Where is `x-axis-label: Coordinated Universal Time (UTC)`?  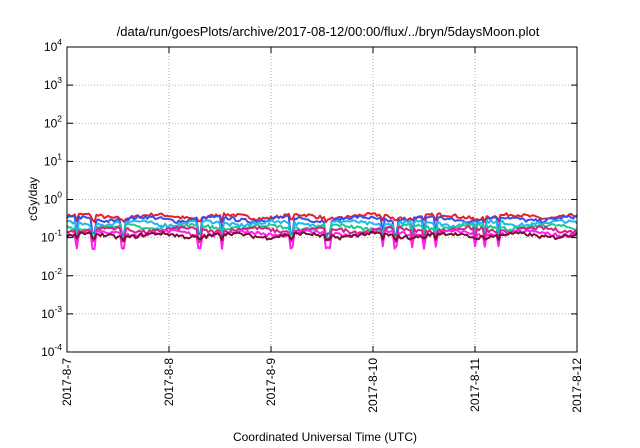
x-axis-label: Coordinated Universal Time (UTC) is located at coordinates (325, 437).